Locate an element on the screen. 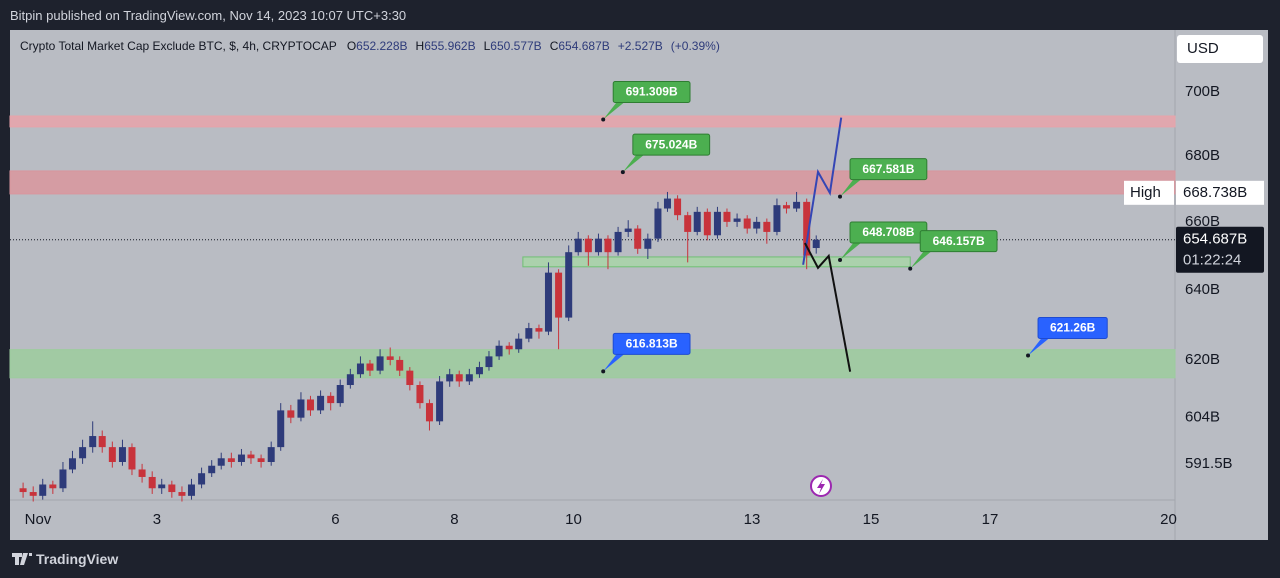 The height and width of the screenshot is (578, 1280). x-tick-label: 17 is located at coordinates (990, 519).